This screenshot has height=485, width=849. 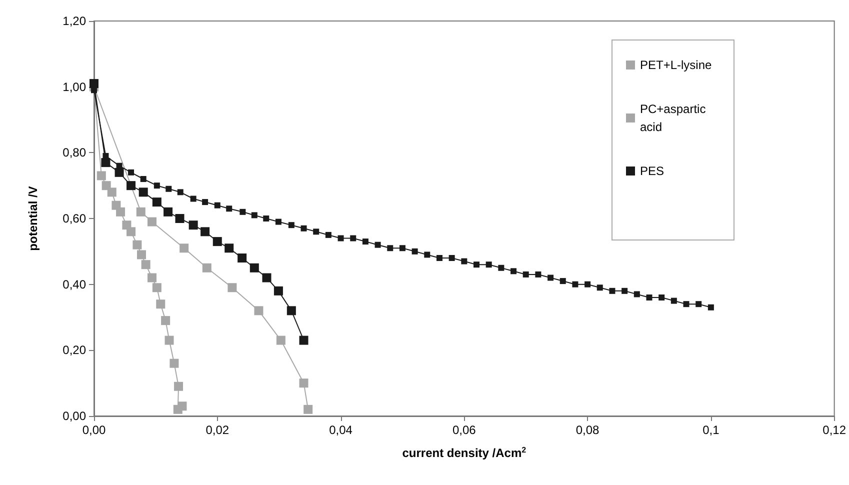 What do you see at coordinates (711, 430) in the screenshot?
I see `x-tick-label: 0,1` at bounding box center [711, 430].